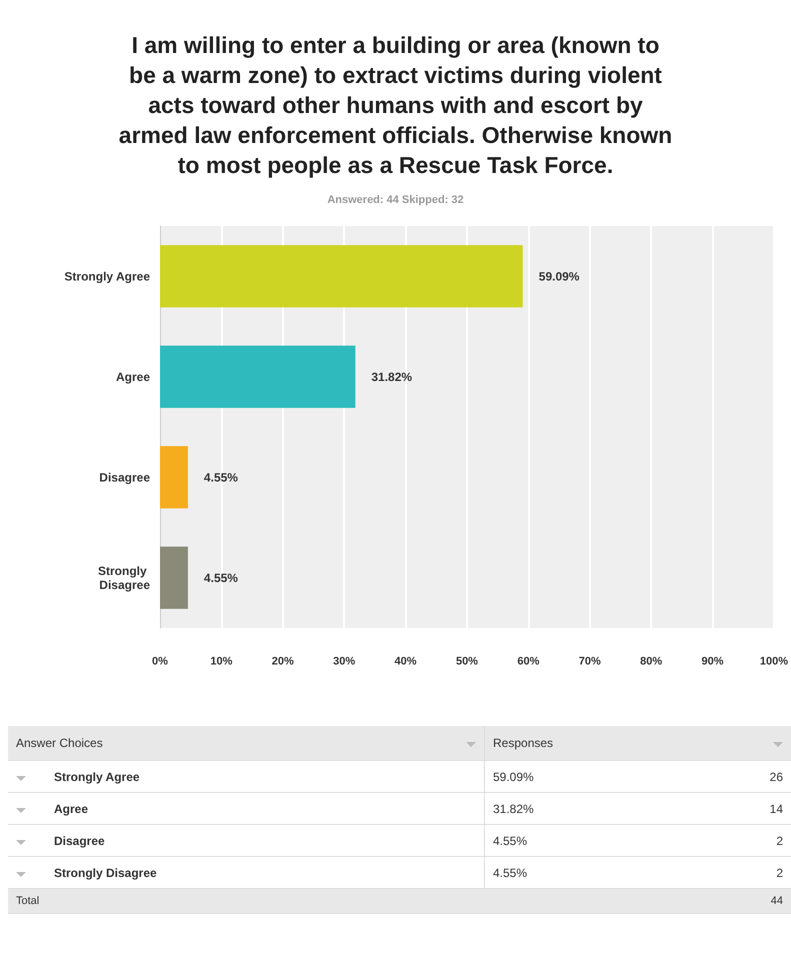  What do you see at coordinates (348, 901) in the screenshot?
I see `text: Total` at bounding box center [348, 901].